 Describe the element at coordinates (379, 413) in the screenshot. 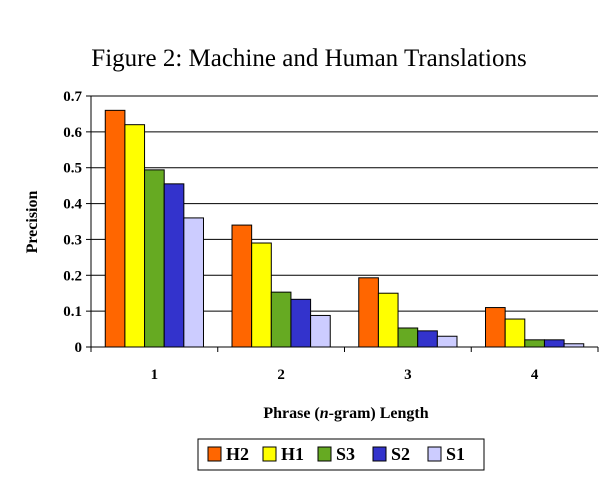

I see `x-axis-label-part-3: -gram) Length` at that location.